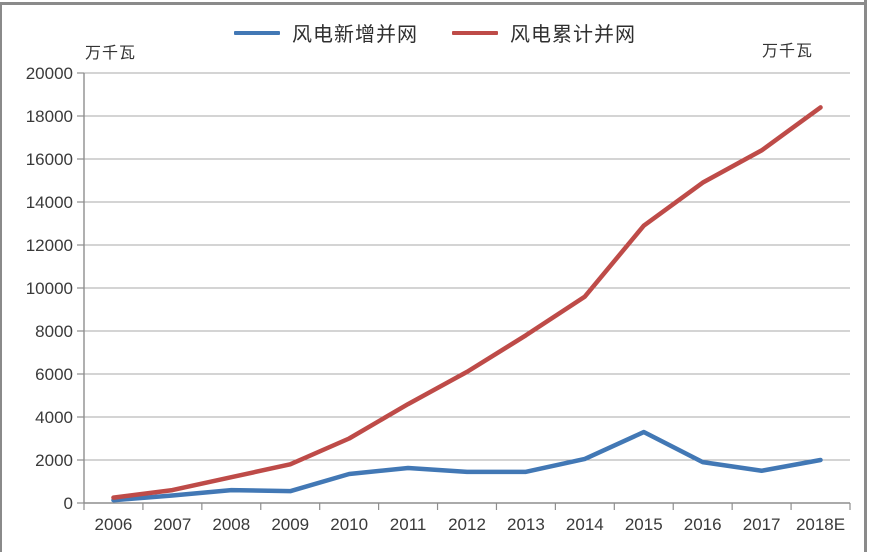  What do you see at coordinates (644, 524) in the screenshot?
I see `x-tick-label: 2015` at bounding box center [644, 524].